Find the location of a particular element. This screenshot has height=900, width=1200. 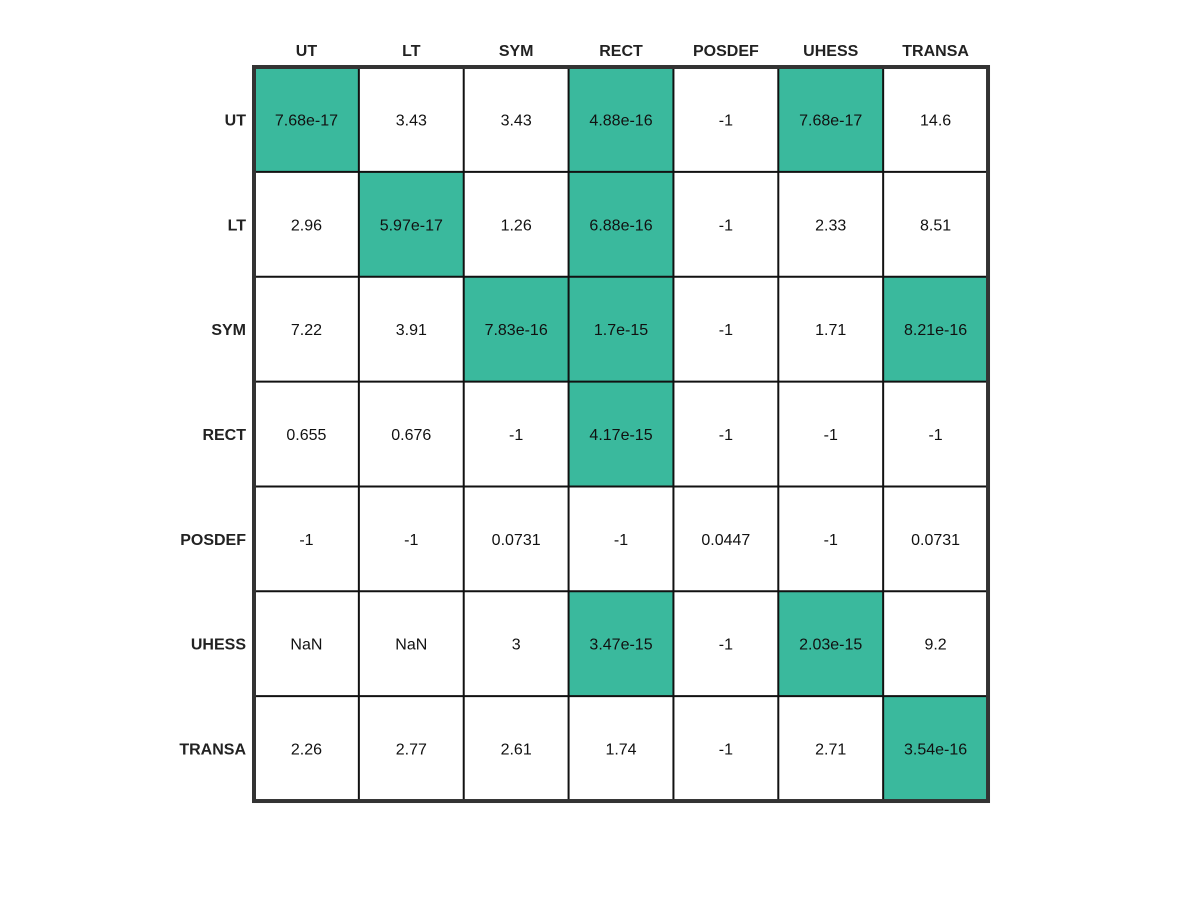

column-label-lt: LT is located at coordinates (411, 51).